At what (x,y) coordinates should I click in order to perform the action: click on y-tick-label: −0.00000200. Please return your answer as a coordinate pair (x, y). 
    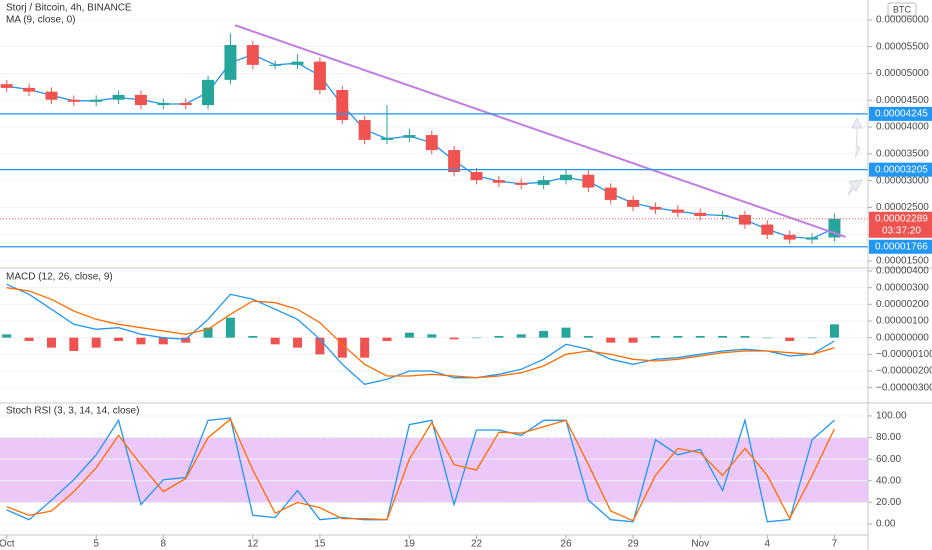
    Looking at the image, I should click on (904, 371).